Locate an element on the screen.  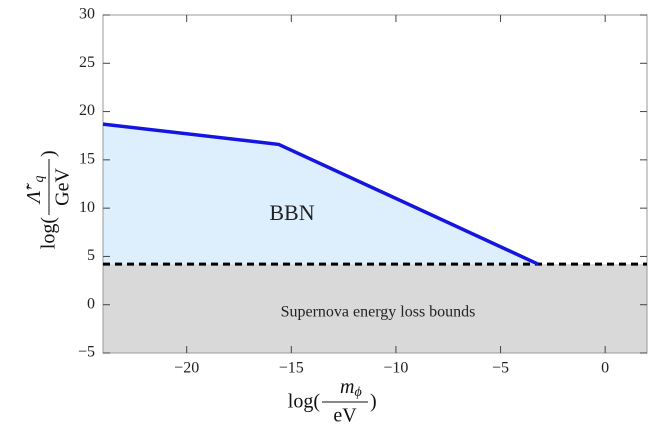
x-tick-label: −20 is located at coordinates (186, 368).